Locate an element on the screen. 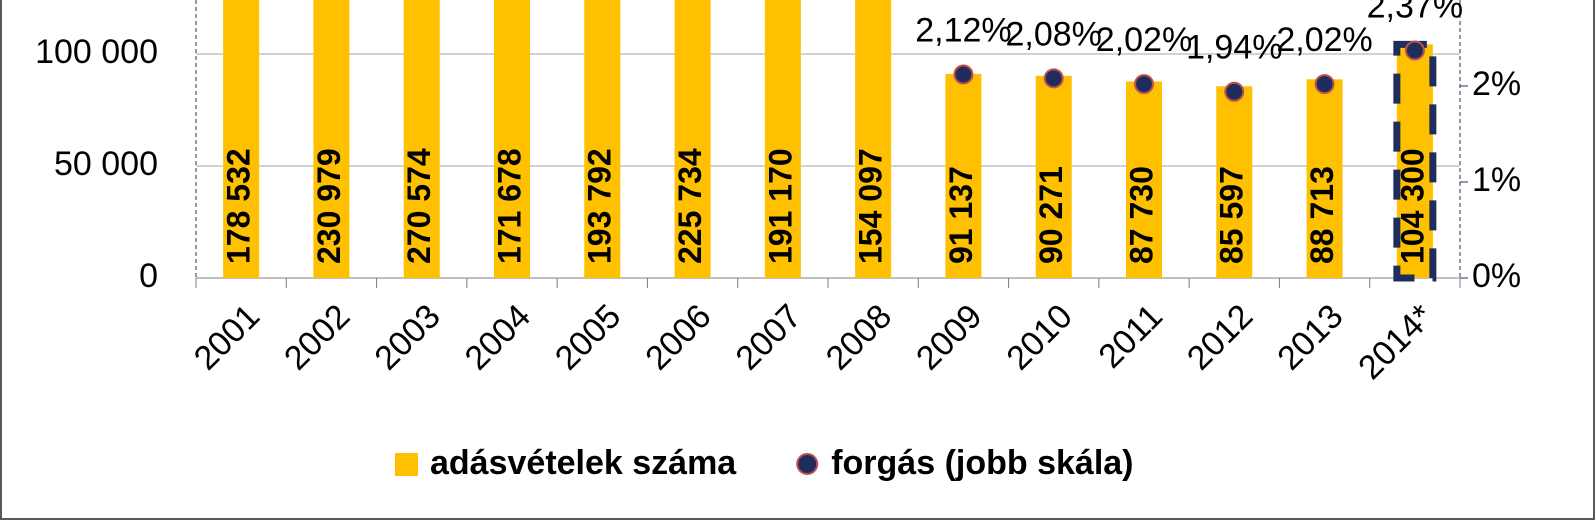 The height and width of the screenshot is (521, 1596). y-tick-label: 100 000 is located at coordinates (96, 52).